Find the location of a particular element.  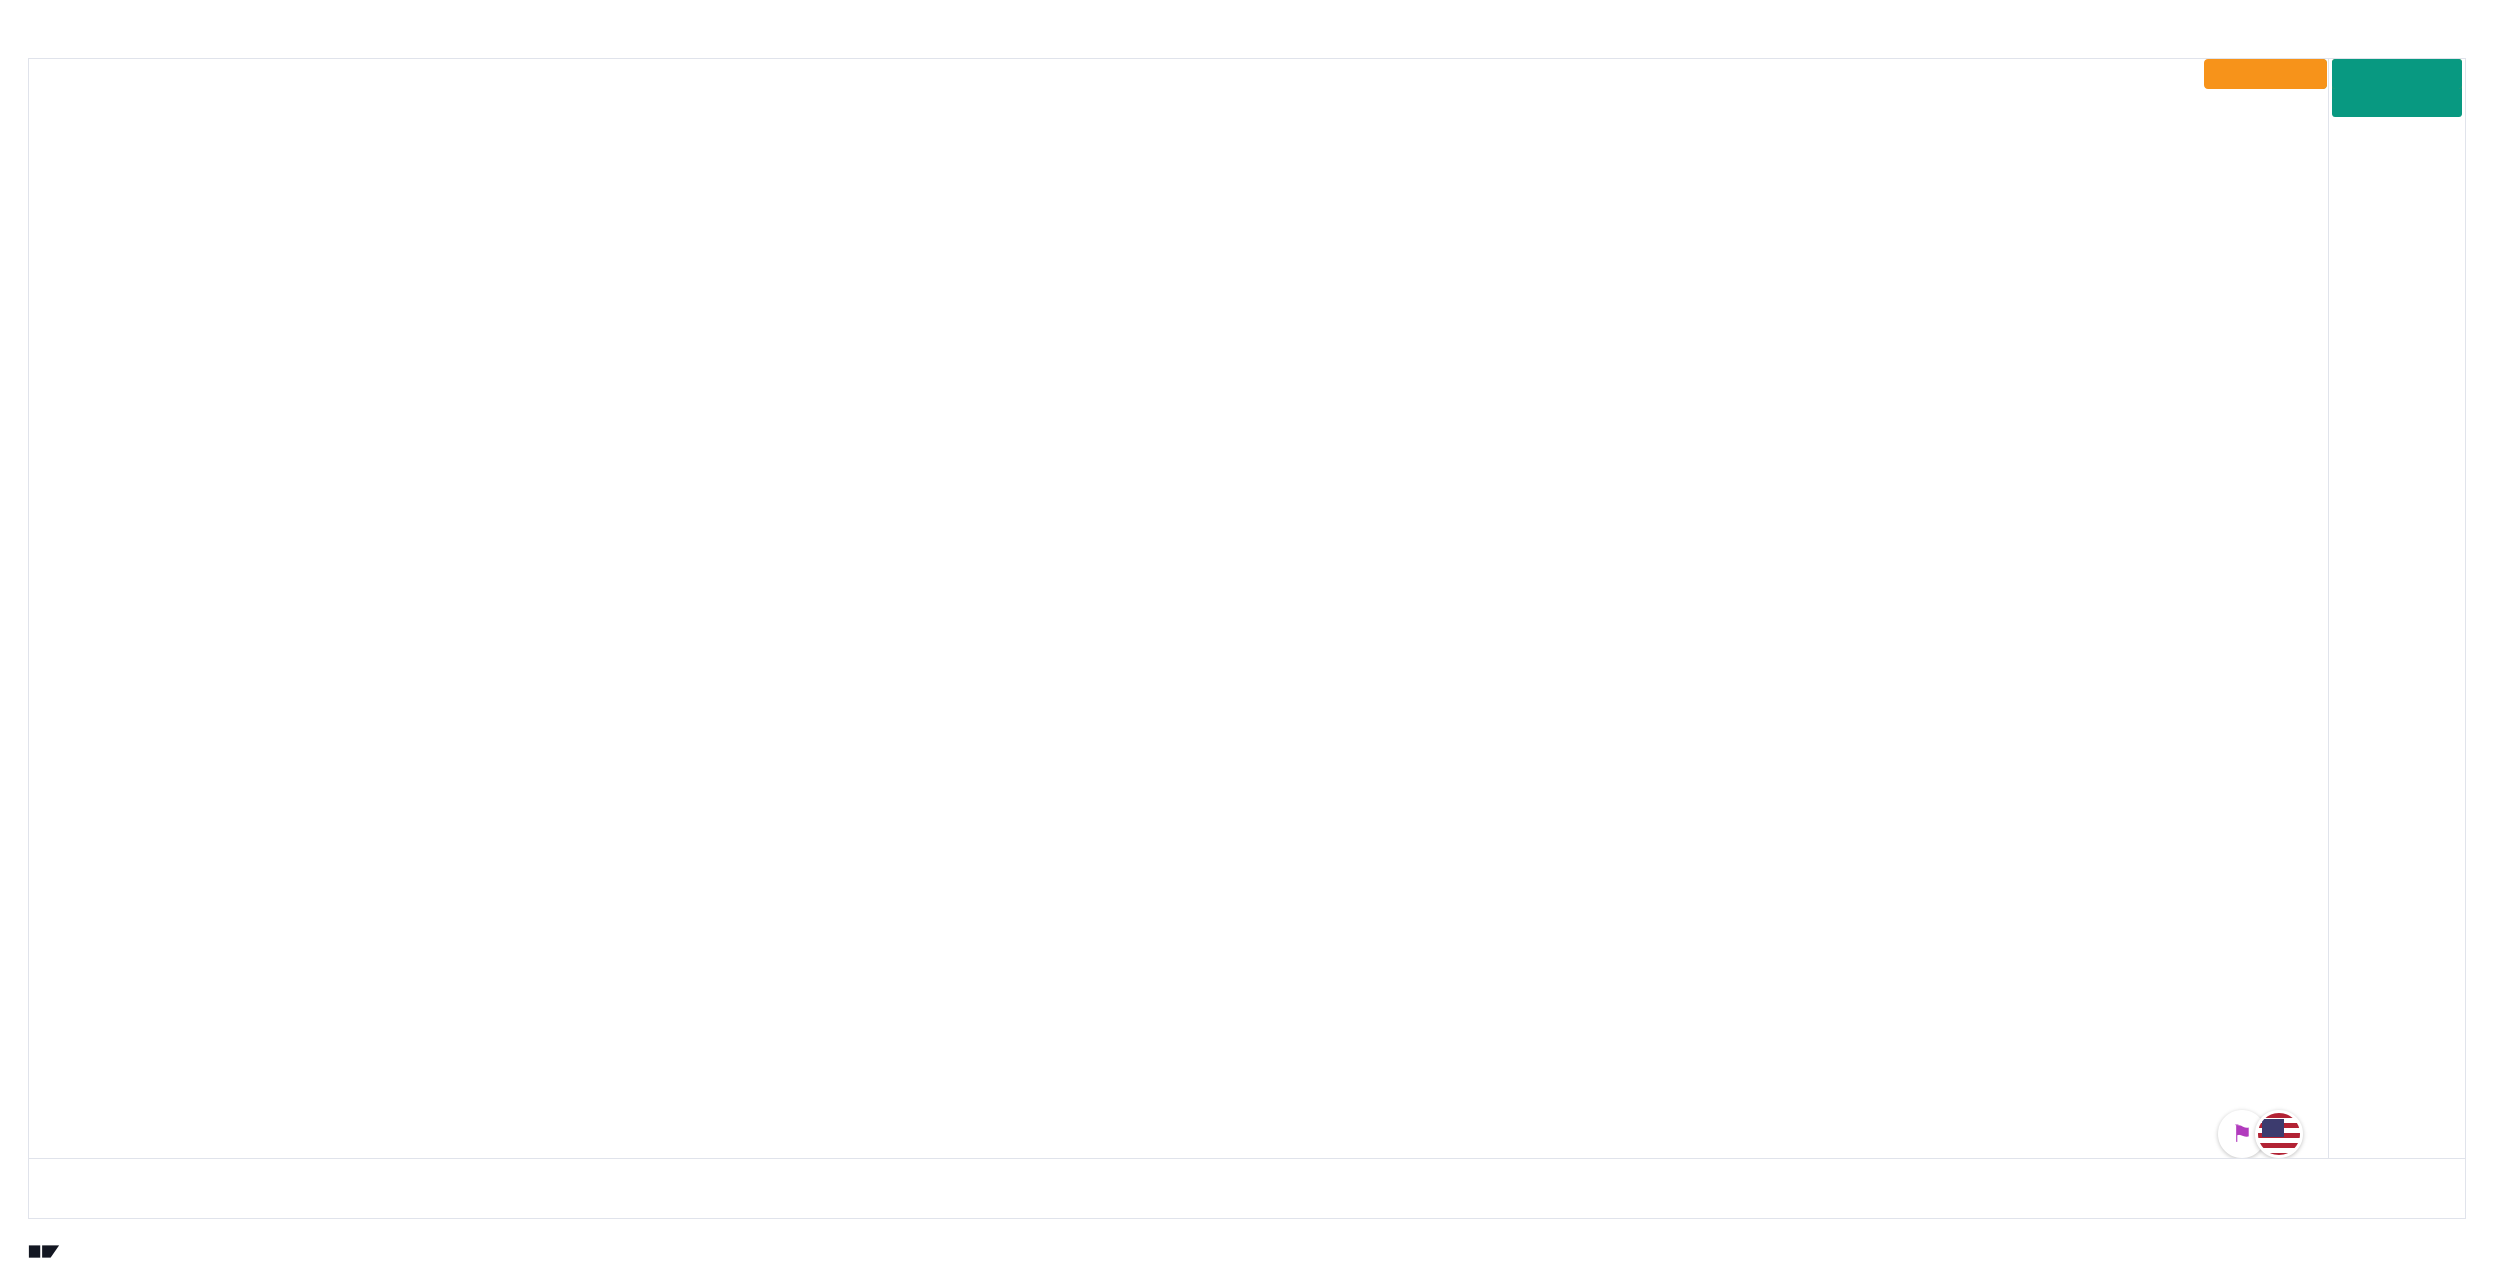

us-flag-icon is located at coordinates (2279, 1134).